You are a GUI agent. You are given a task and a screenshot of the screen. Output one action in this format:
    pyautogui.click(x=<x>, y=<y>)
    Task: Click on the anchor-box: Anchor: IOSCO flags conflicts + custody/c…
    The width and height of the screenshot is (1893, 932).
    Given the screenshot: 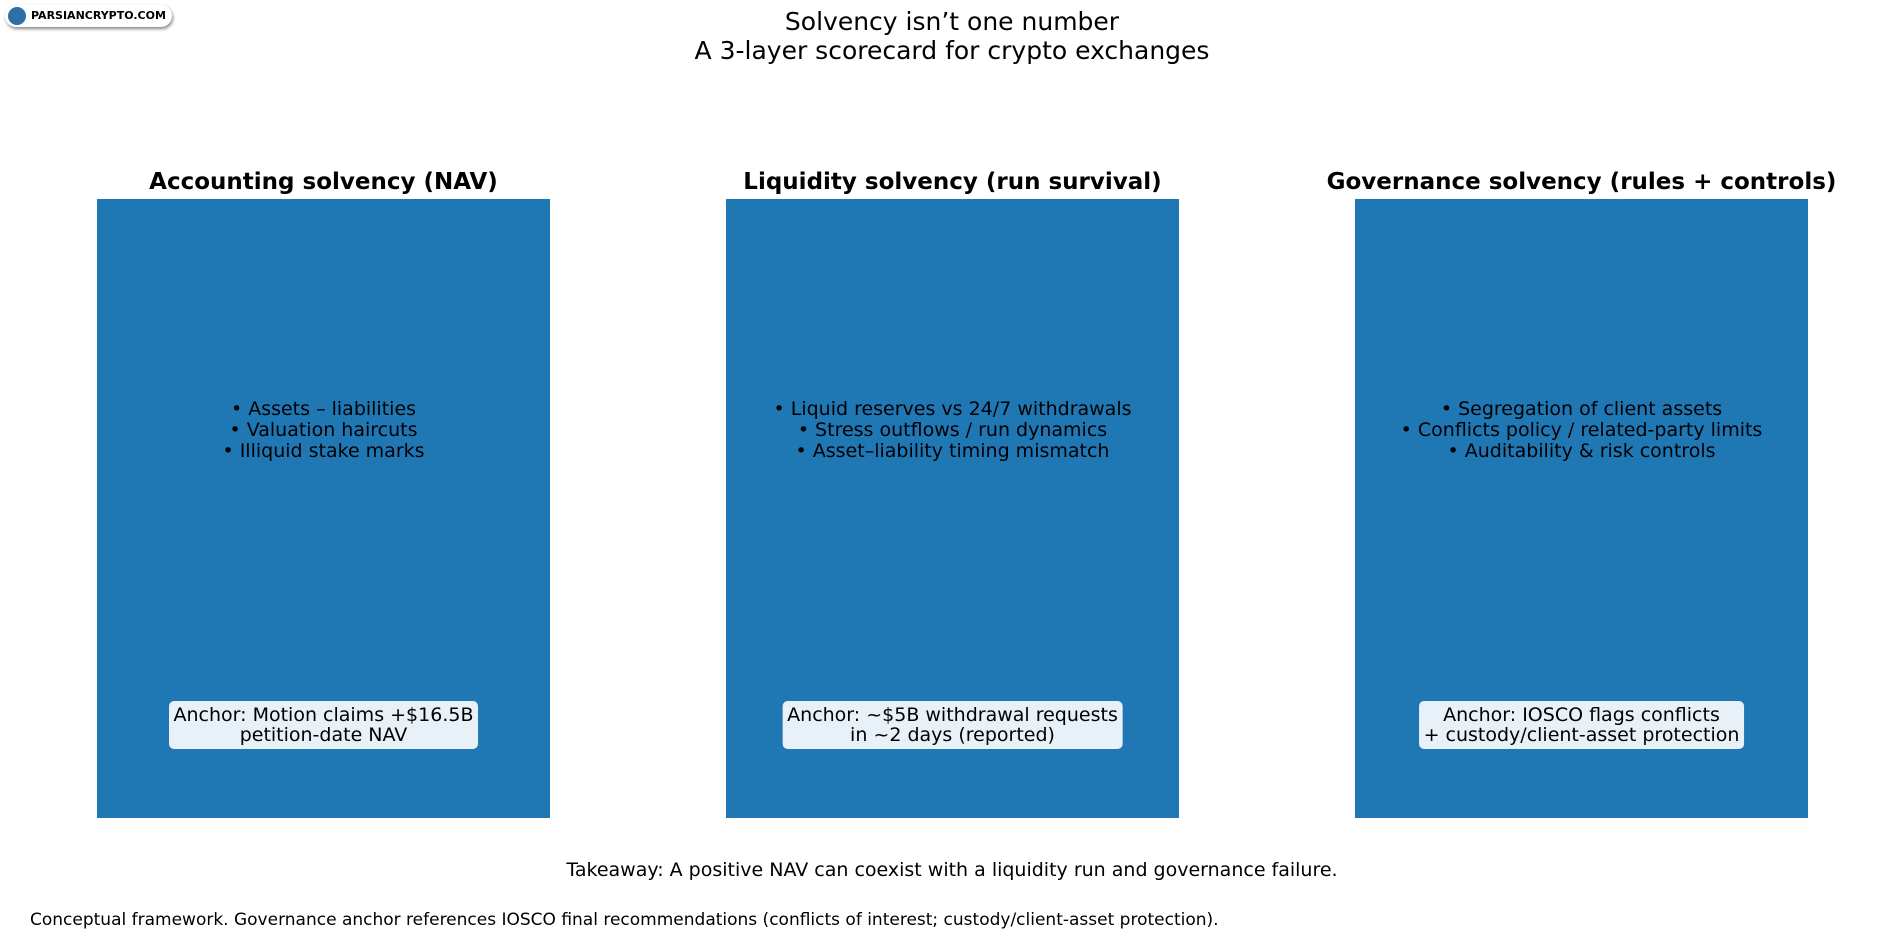 What is the action you would take?
    pyautogui.click(x=1581, y=725)
    